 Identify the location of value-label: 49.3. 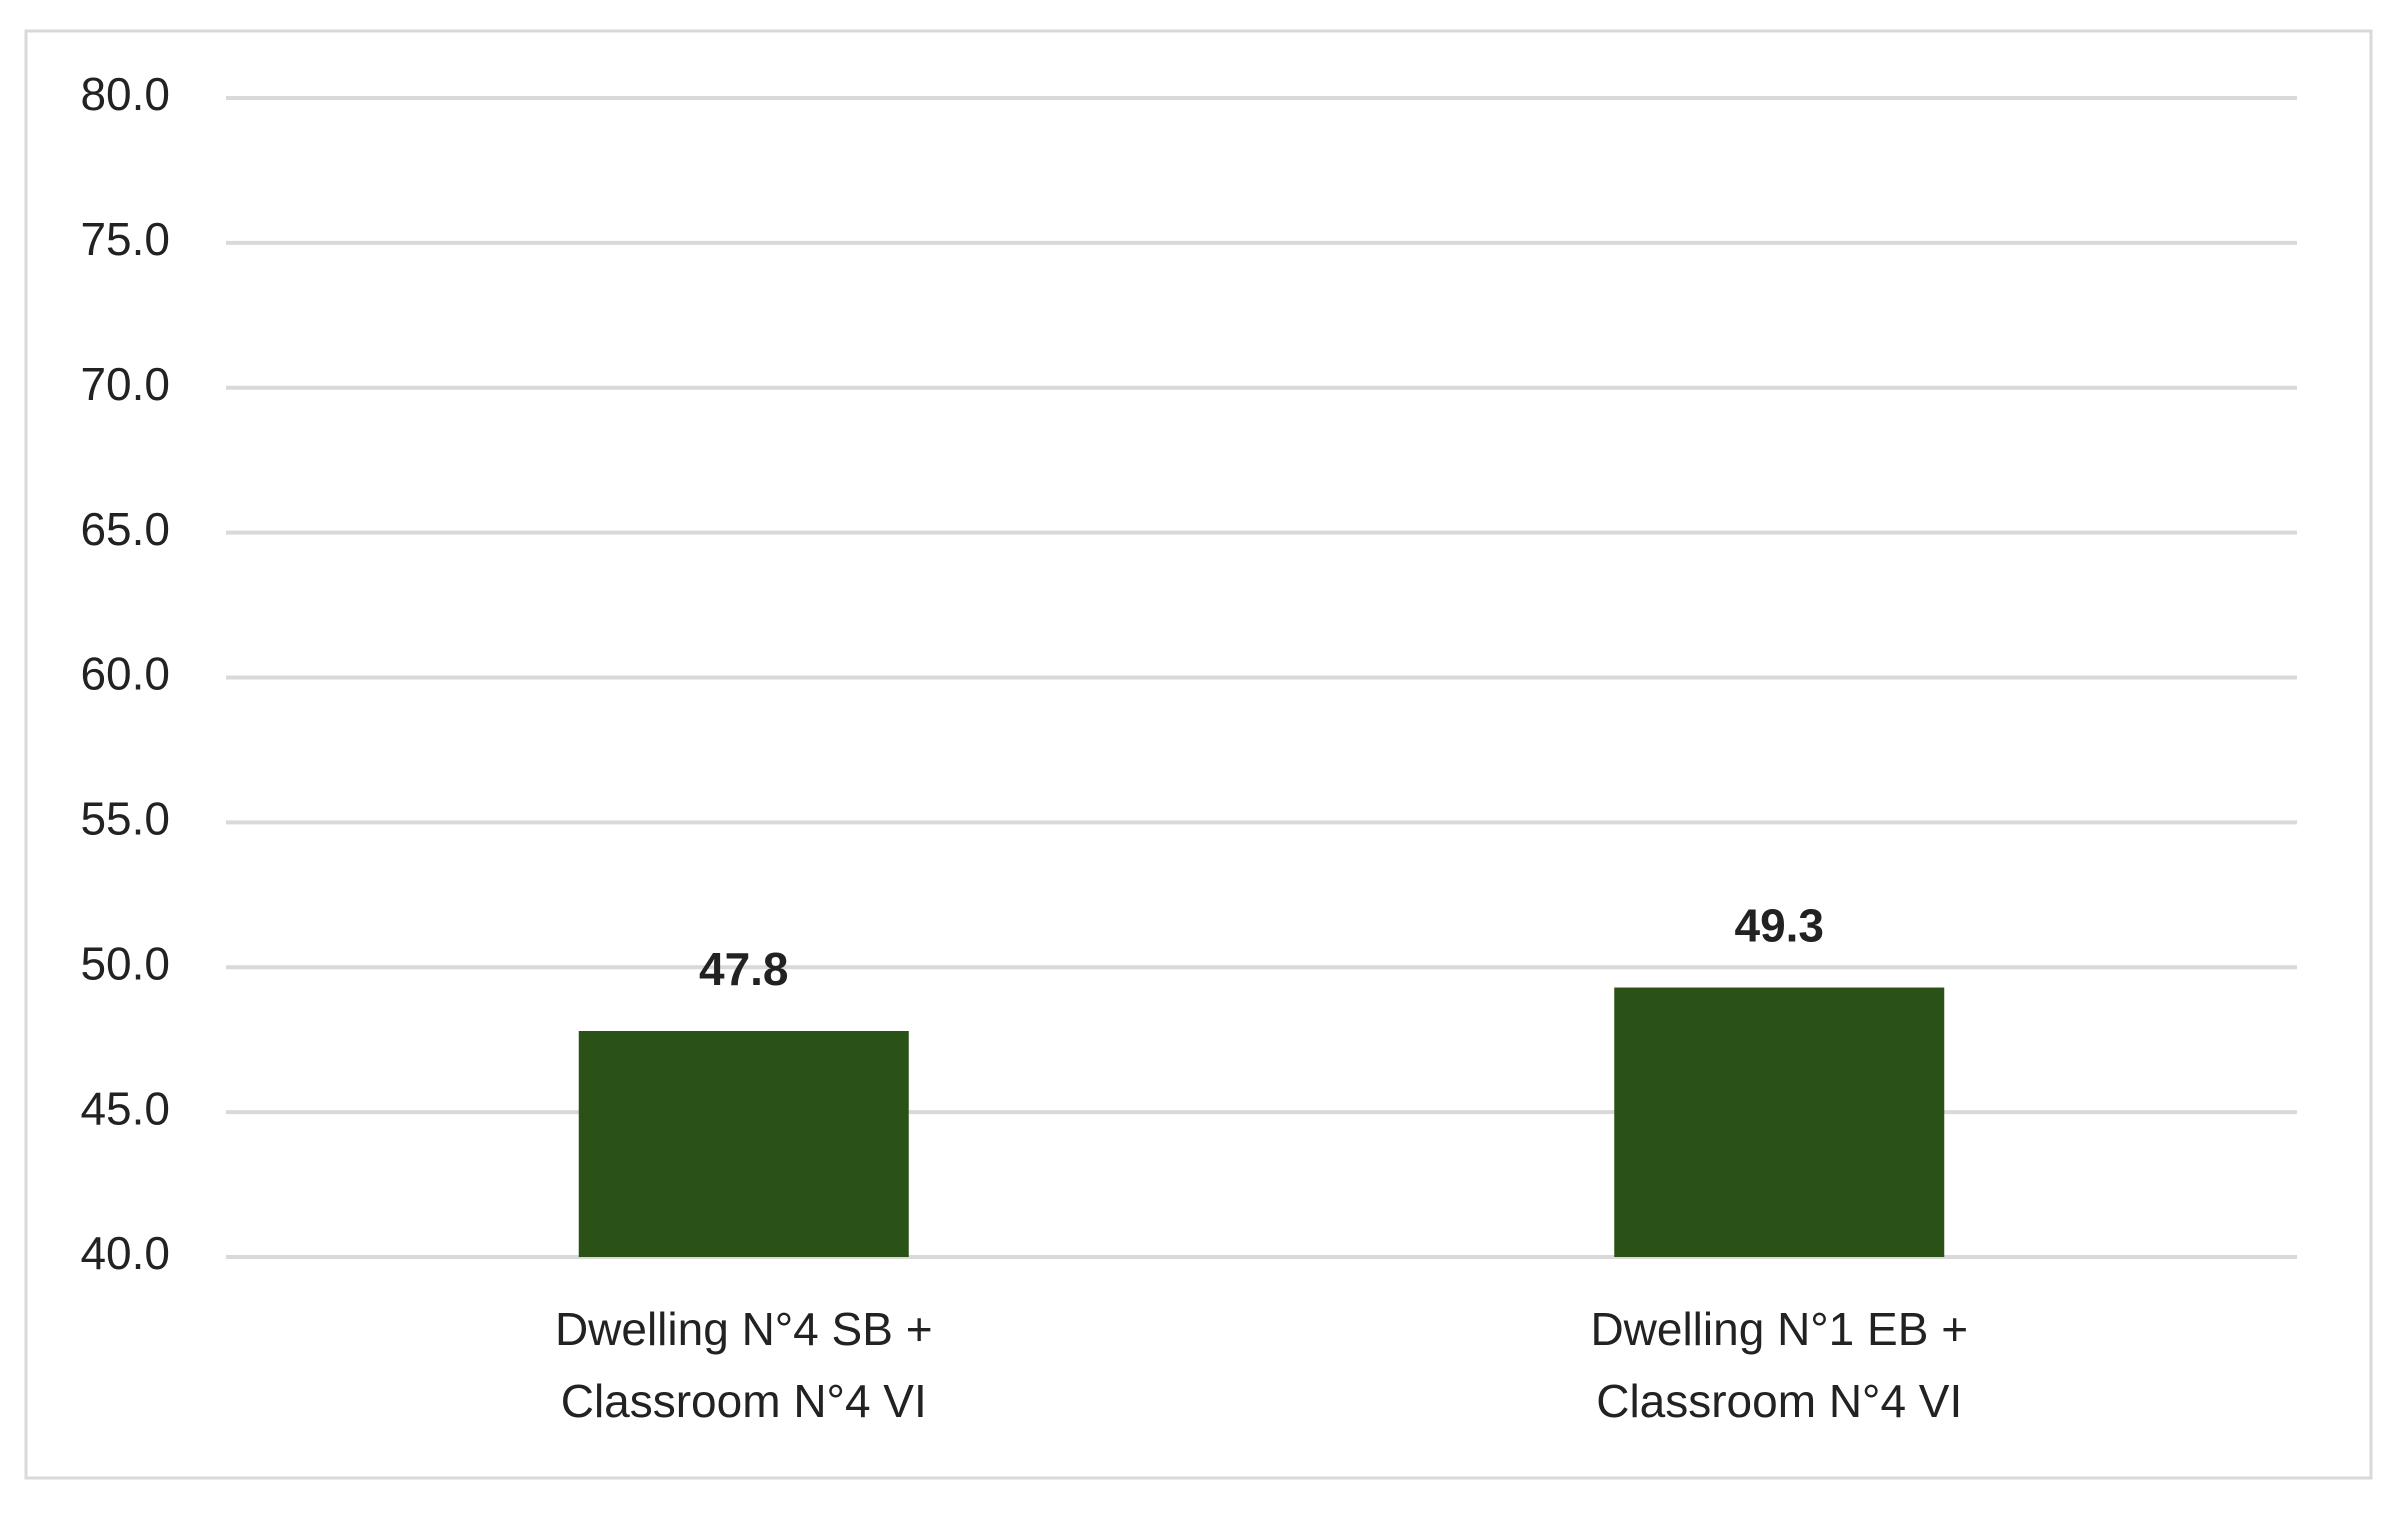
(1779, 926).